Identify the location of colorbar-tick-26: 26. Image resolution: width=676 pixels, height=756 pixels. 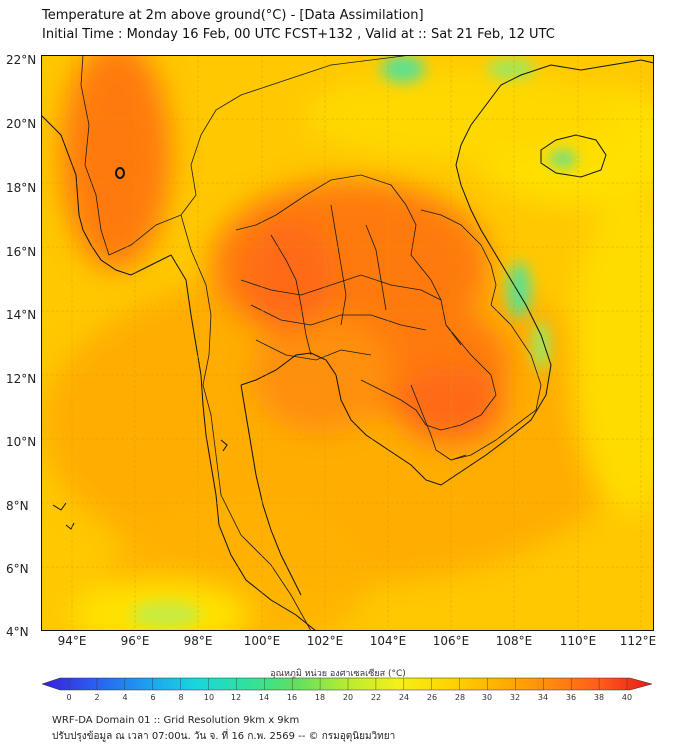
(432, 697).